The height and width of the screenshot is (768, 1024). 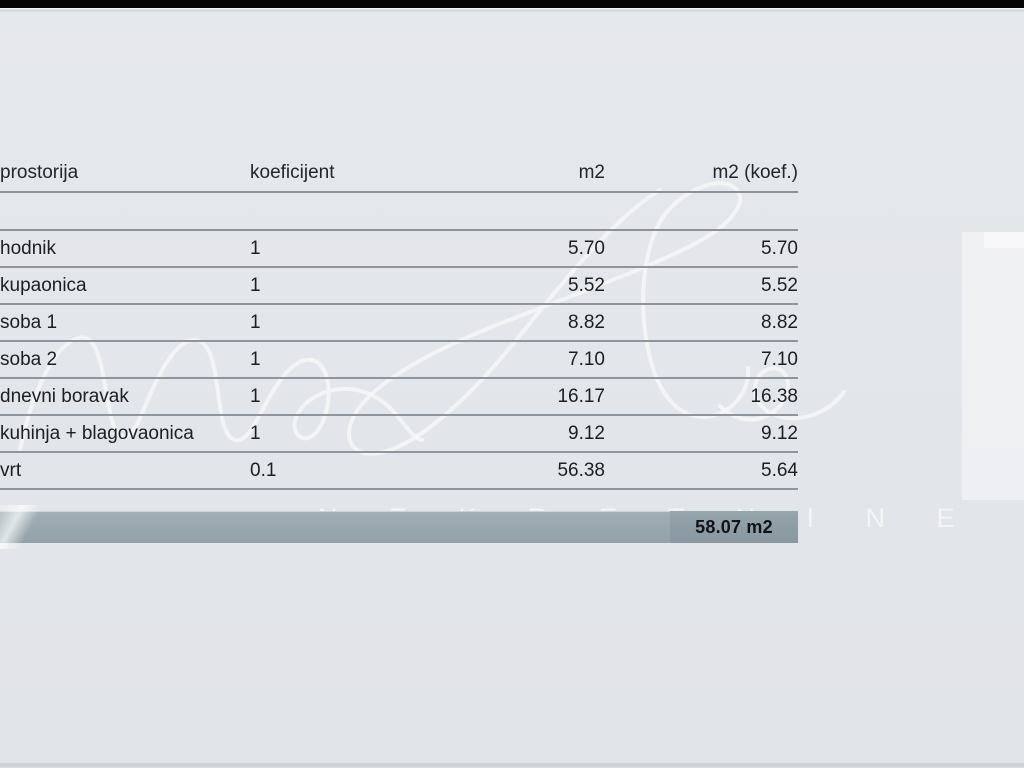 I want to click on table-row: hodnik 1 5.70 5.70, so click(x=399, y=249).